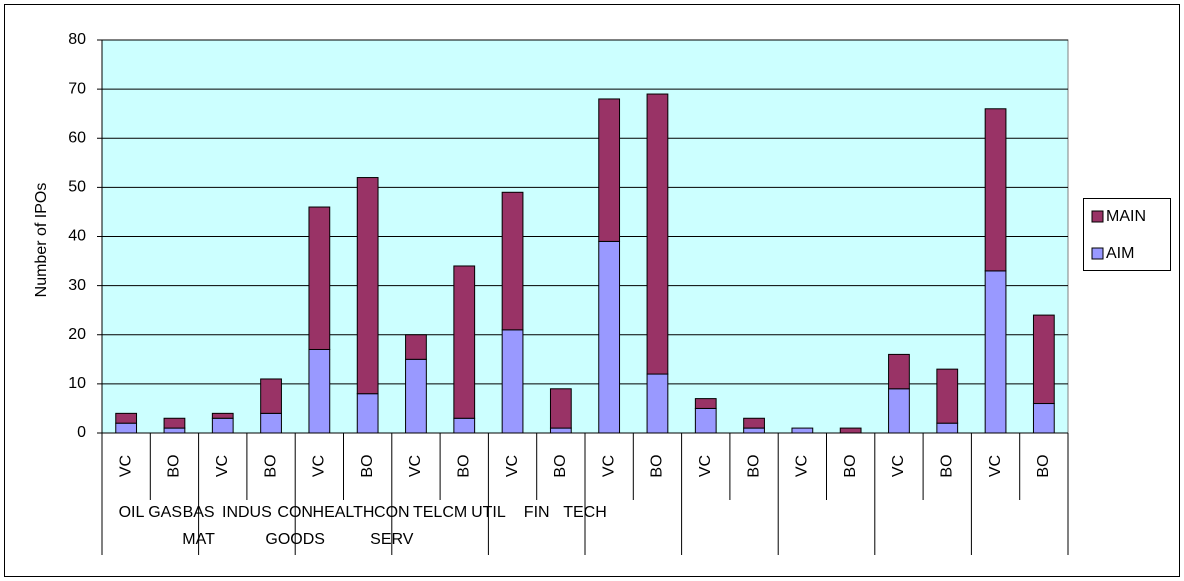 The height and width of the screenshot is (581, 1184). What do you see at coordinates (41, 240) in the screenshot?
I see `y-axis-label: Number of IPOs` at bounding box center [41, 240].